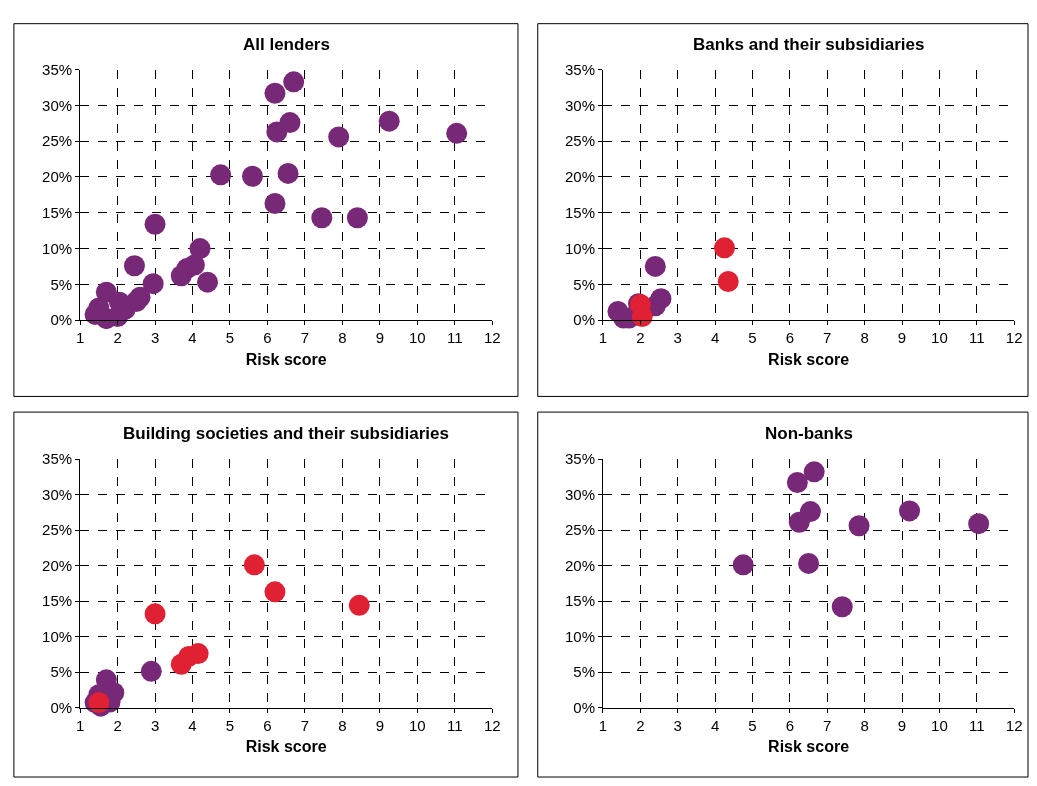 The width and height of the screenshot is (1037, 786). Describe the element at coordinates (809, 44) in the screenshot. I see `chart-title: Banks and their subsidiaries` at that location.